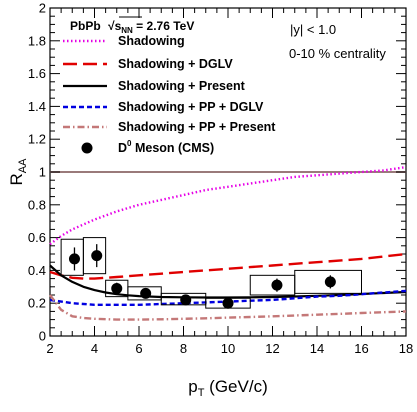  I want to click on legend-marker, so click(87, 148).